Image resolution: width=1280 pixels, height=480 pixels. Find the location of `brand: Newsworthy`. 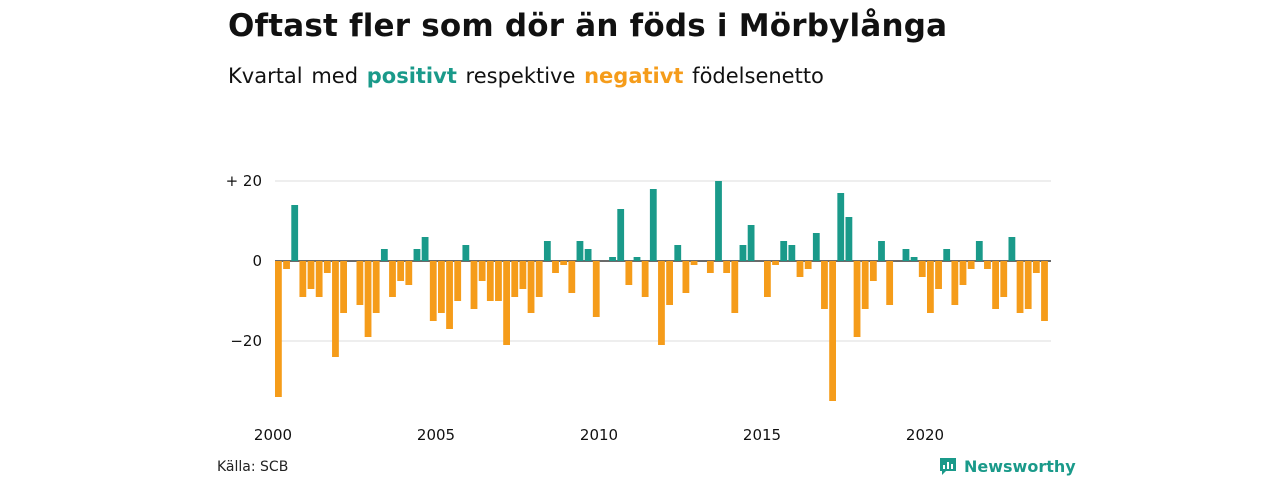

brand: Newsworthy is located at coordinates (1007, 466).